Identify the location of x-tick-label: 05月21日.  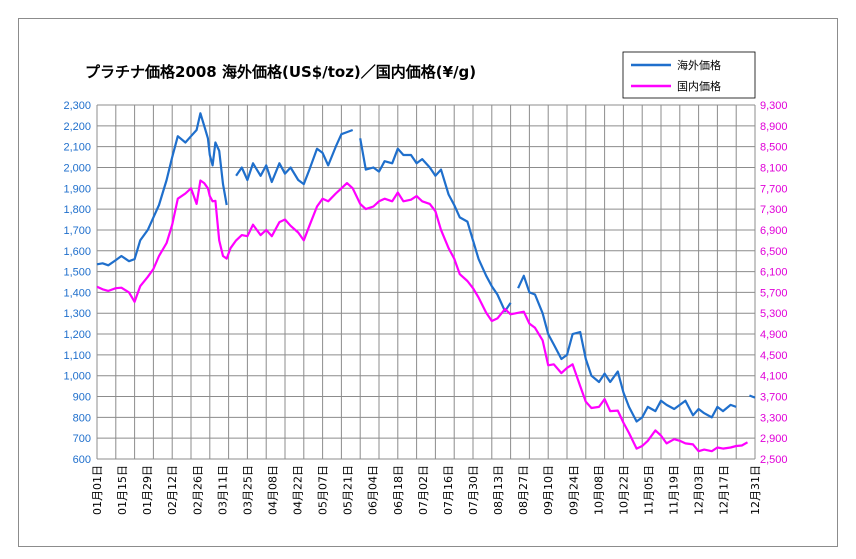
(348, 490).